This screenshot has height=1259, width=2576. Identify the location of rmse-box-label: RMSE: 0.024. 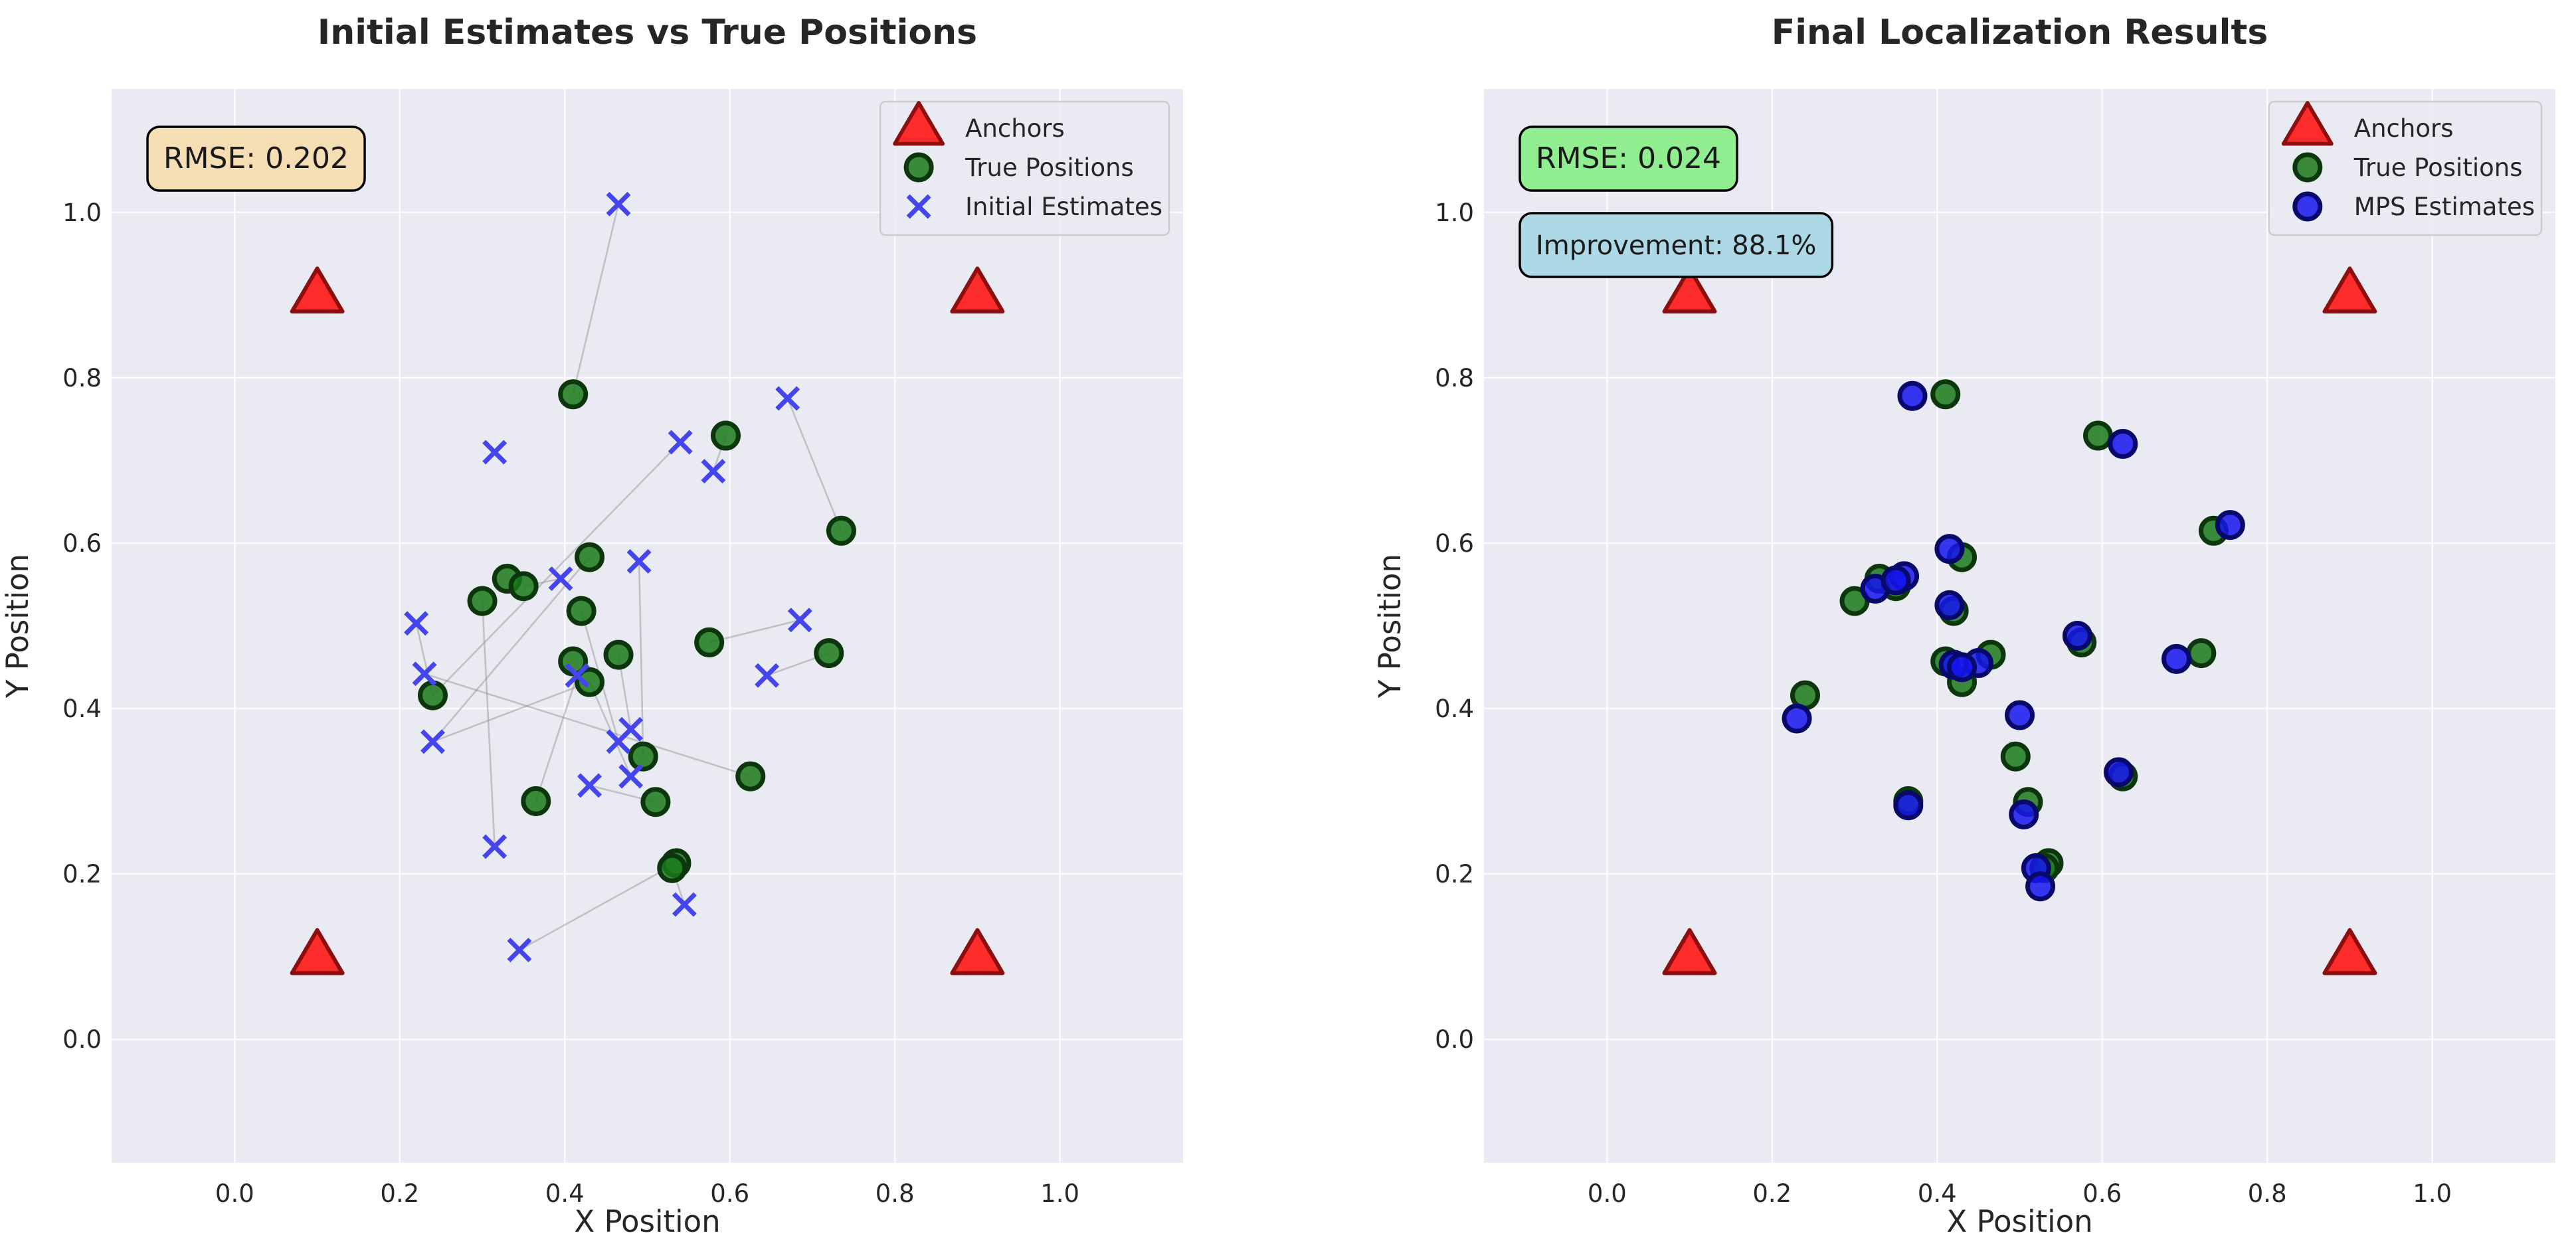
(1628, 158).